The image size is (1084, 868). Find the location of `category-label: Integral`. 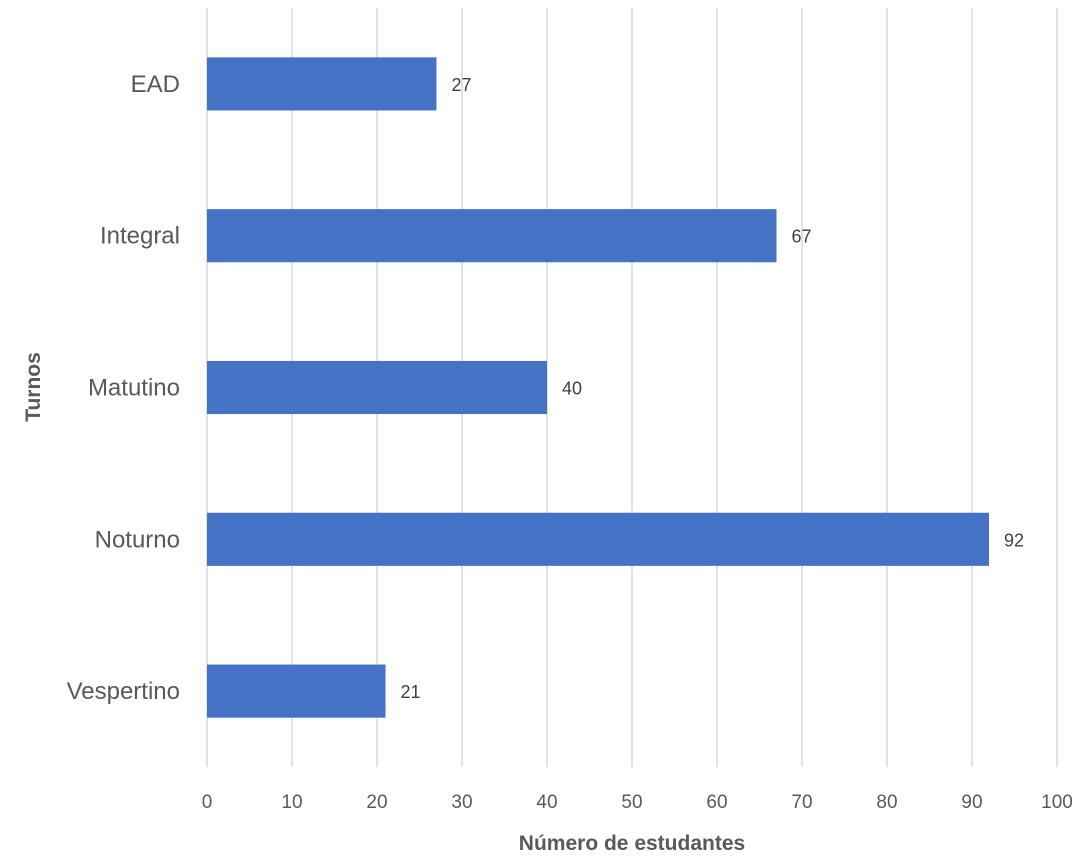

category-label: Integral is located at coordinates (140, 236).